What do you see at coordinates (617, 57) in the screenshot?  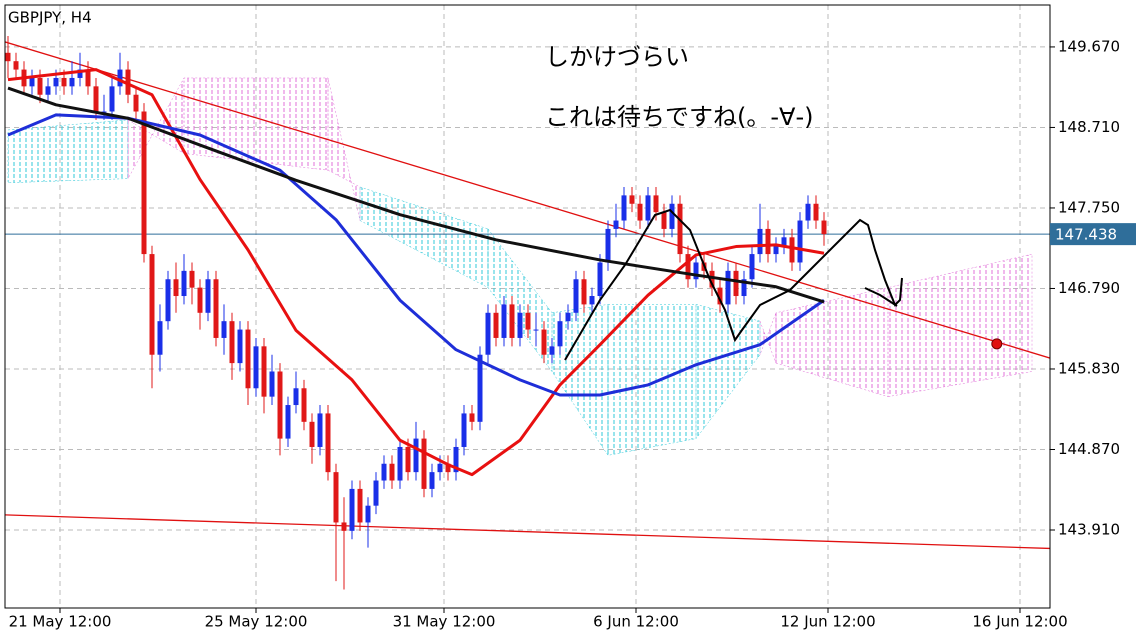 I see `annotation: しかけづらい` at bounding box center [617, 57].